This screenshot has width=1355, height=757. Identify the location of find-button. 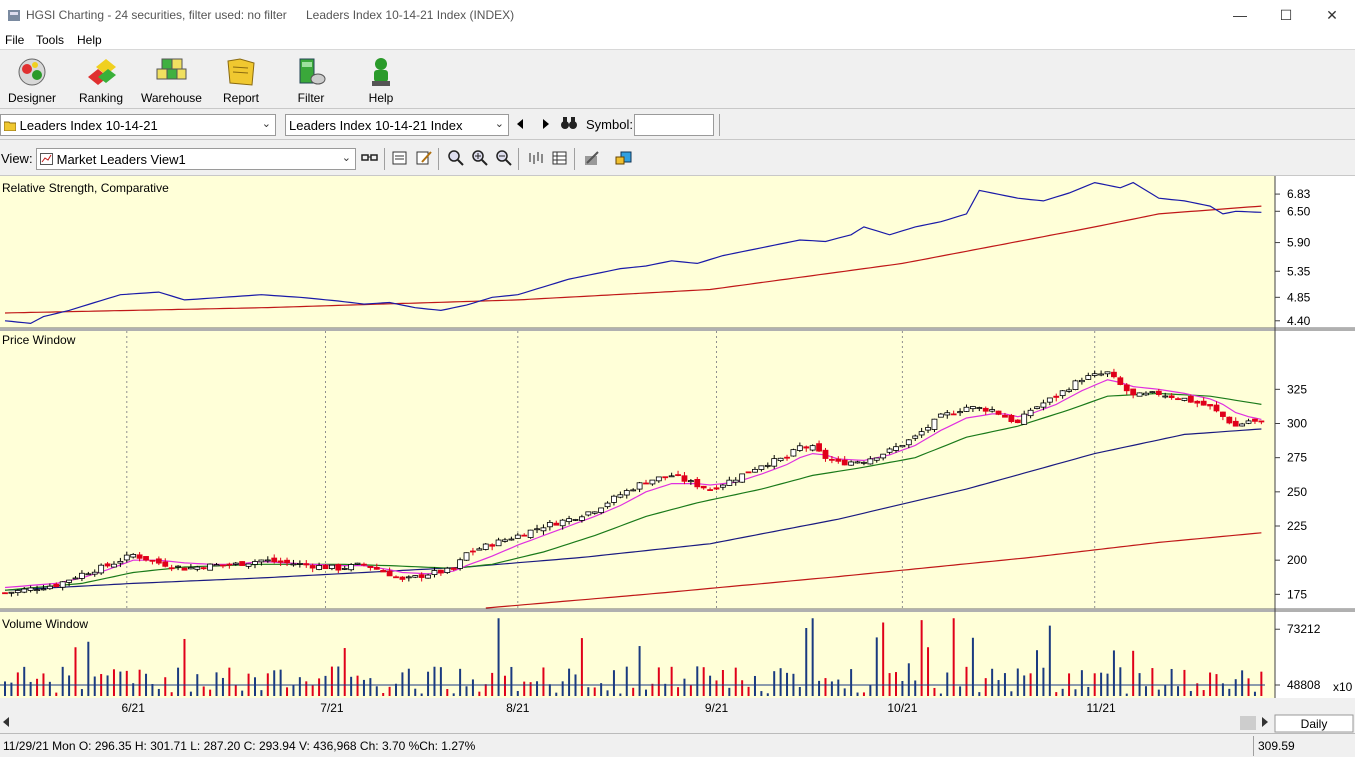
(569, 123).